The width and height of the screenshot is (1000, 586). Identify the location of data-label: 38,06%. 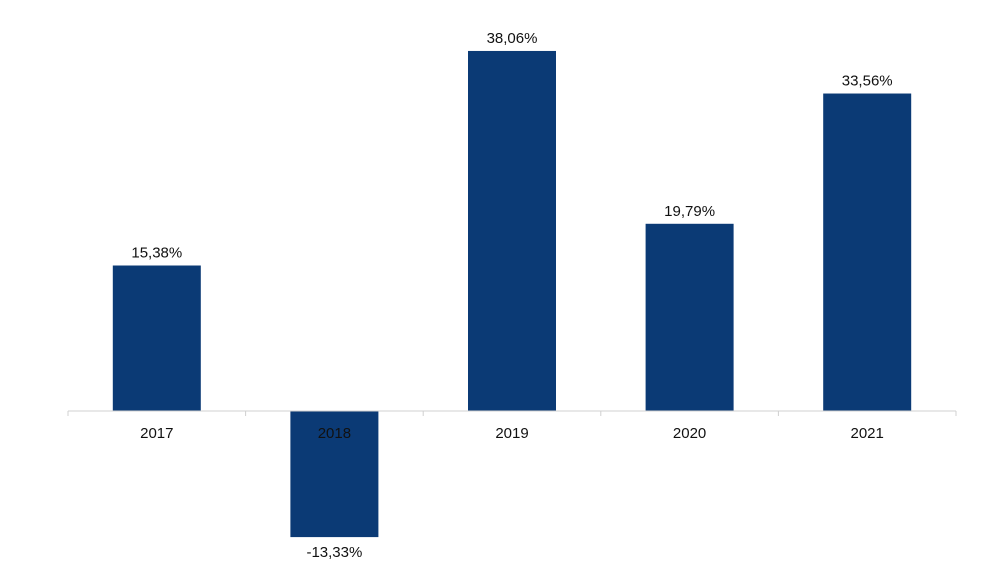
(512, 38).